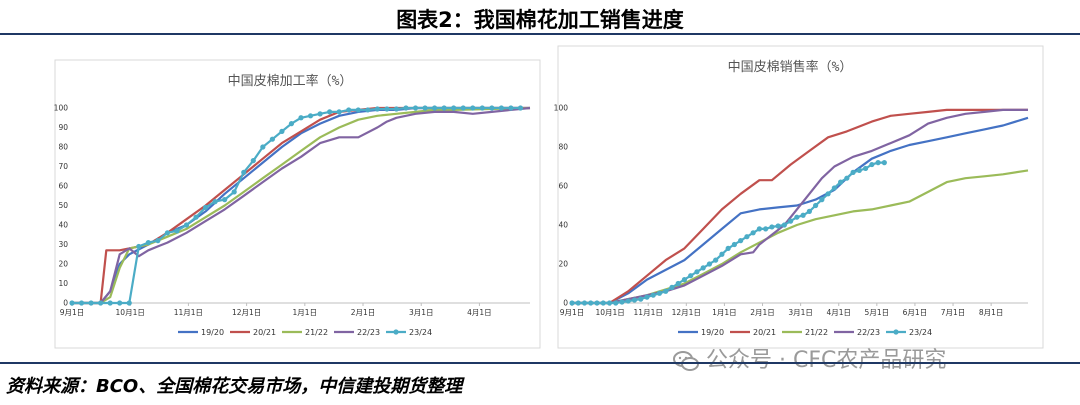  What do you see at coordinates (816, 332) in the screenshot?
I see `legend-label: 21/22` at bounding box center [816, 332].